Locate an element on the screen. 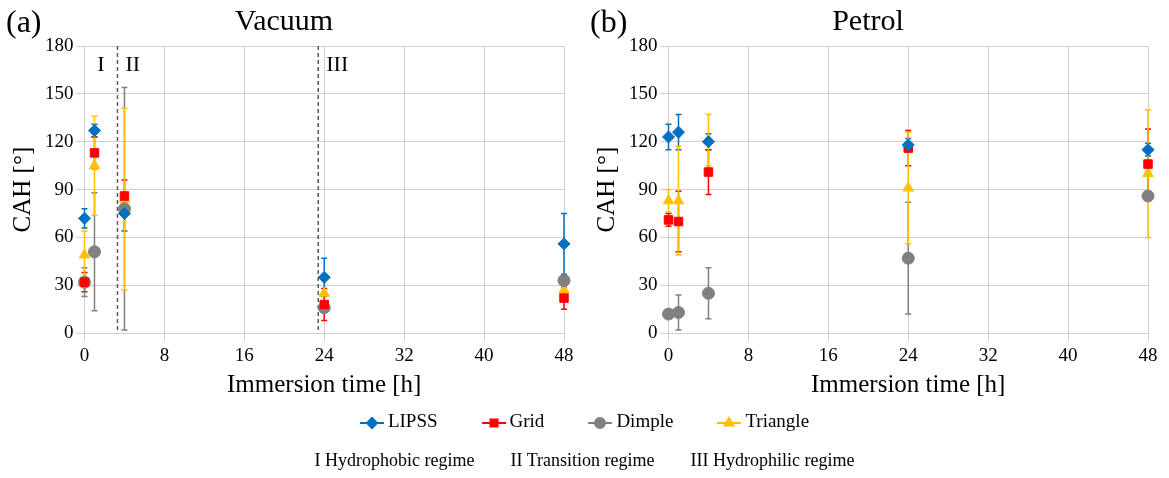  ref-line-label: II is located at coordinates (133, 63).